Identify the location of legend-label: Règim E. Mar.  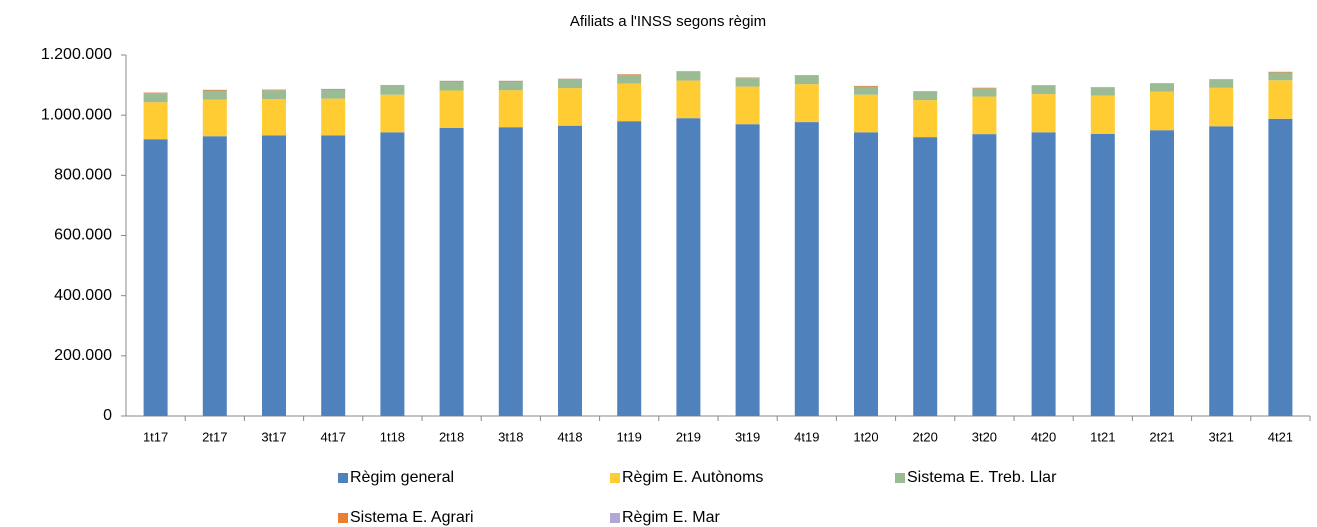
(671, 517).